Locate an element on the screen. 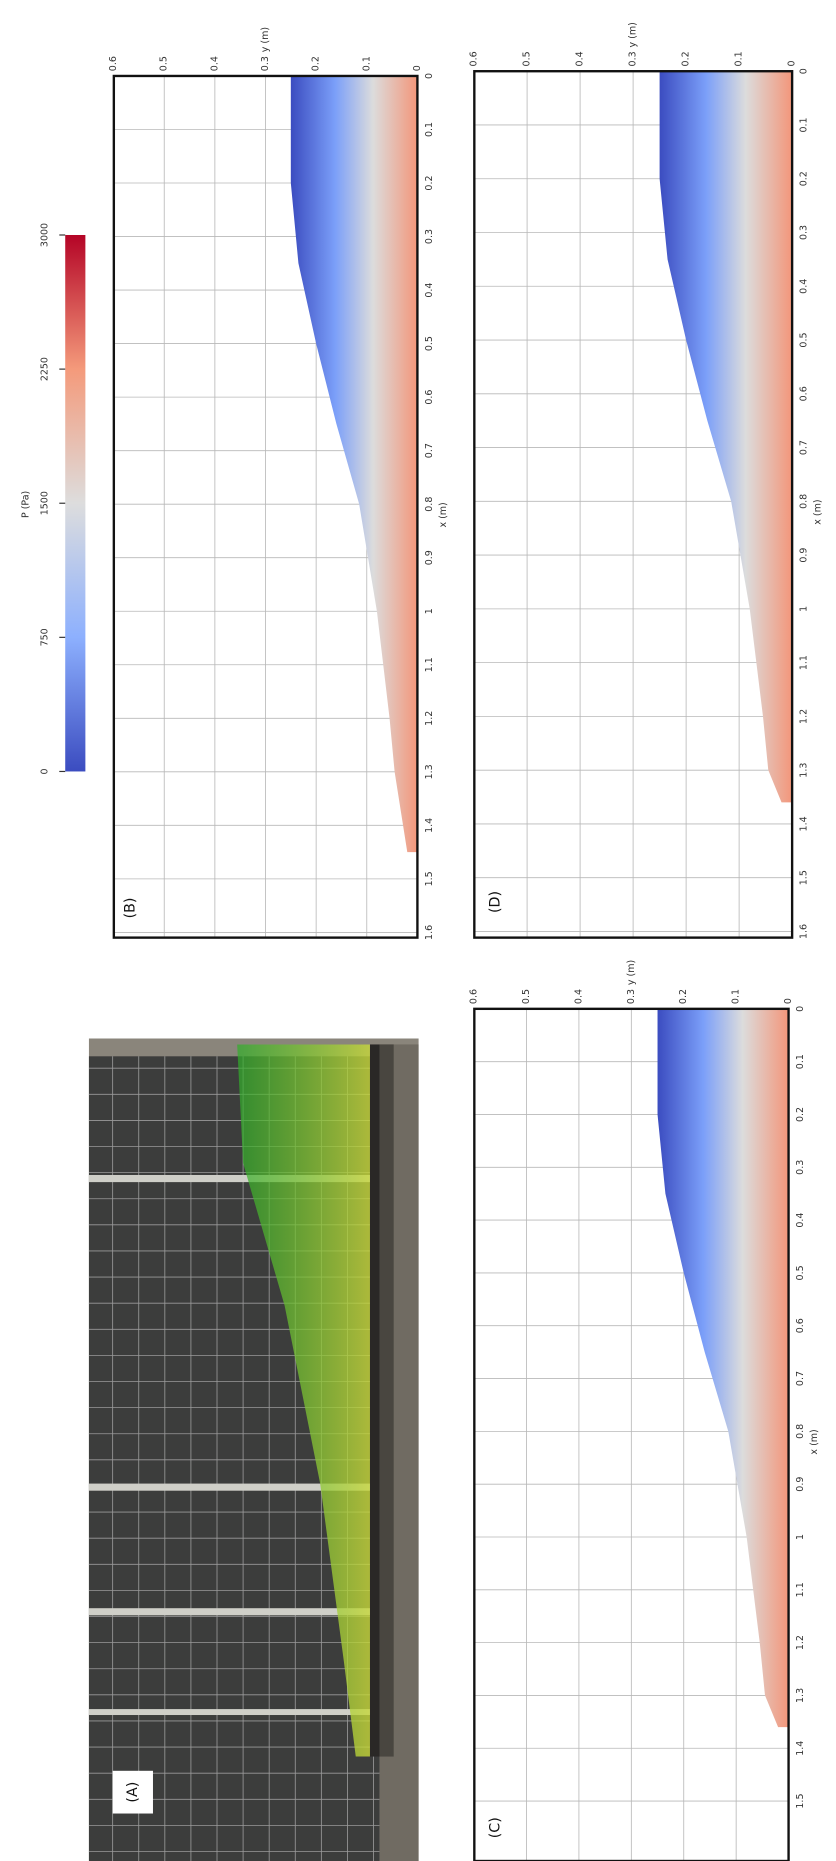 This screenshot has width=836, height=1861. colorbar-tick-label: 750 is located at coordinates (45, 637).